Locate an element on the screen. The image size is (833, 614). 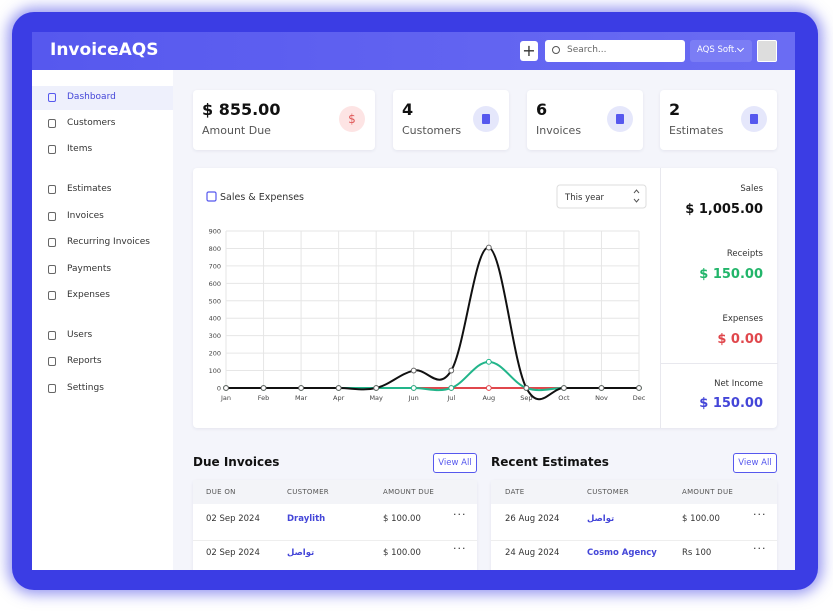
summary-amount: $ 150.00 is located at coordinates (731, 274).